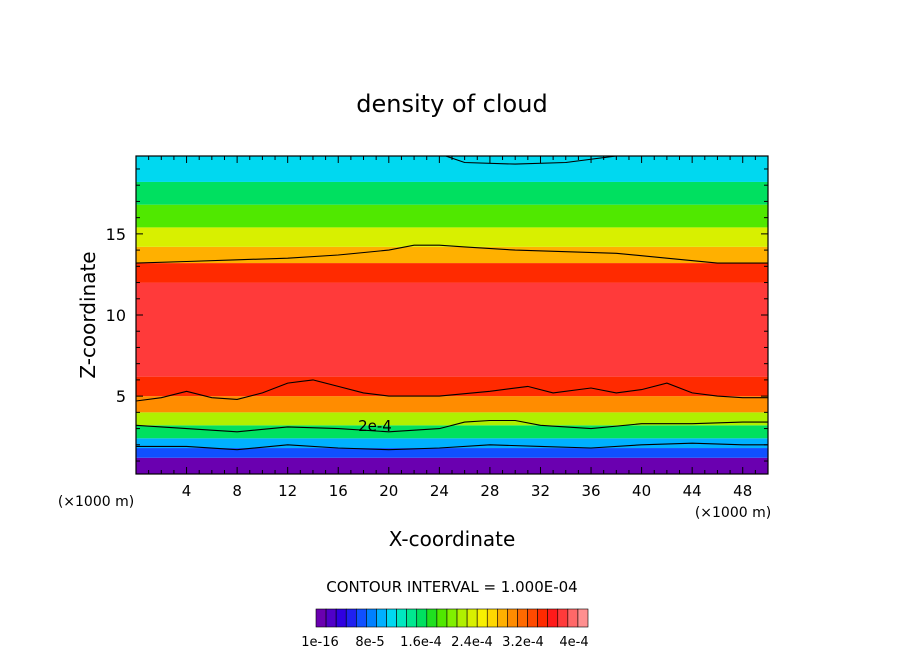  What do you see at coordinates (641, 491) in the screenshot?
I see `x-tick-label: 40` at bounding box center [641, 491].